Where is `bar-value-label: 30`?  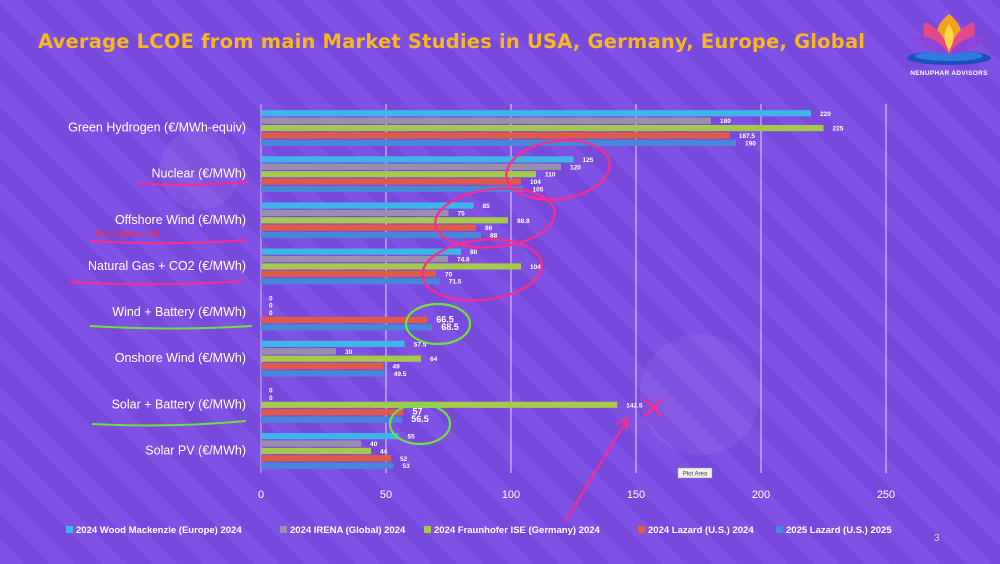
bar-value-label: 30 is located at coordinates (349, 352).